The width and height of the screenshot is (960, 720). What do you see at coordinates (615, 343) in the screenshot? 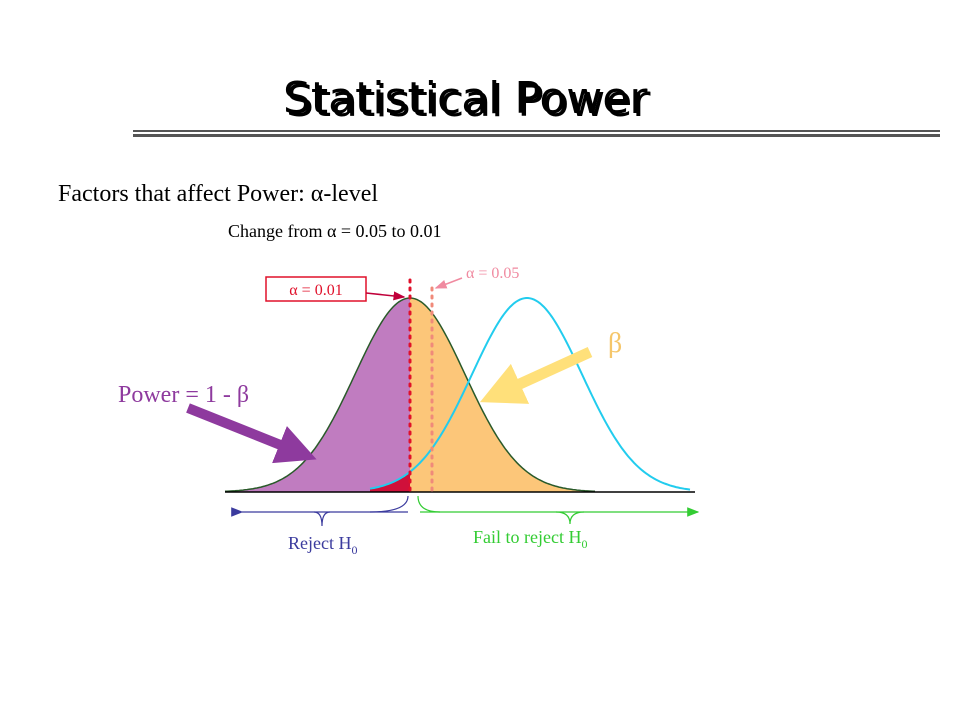
I see `beta-label: β` at bounding box center [615, 343].